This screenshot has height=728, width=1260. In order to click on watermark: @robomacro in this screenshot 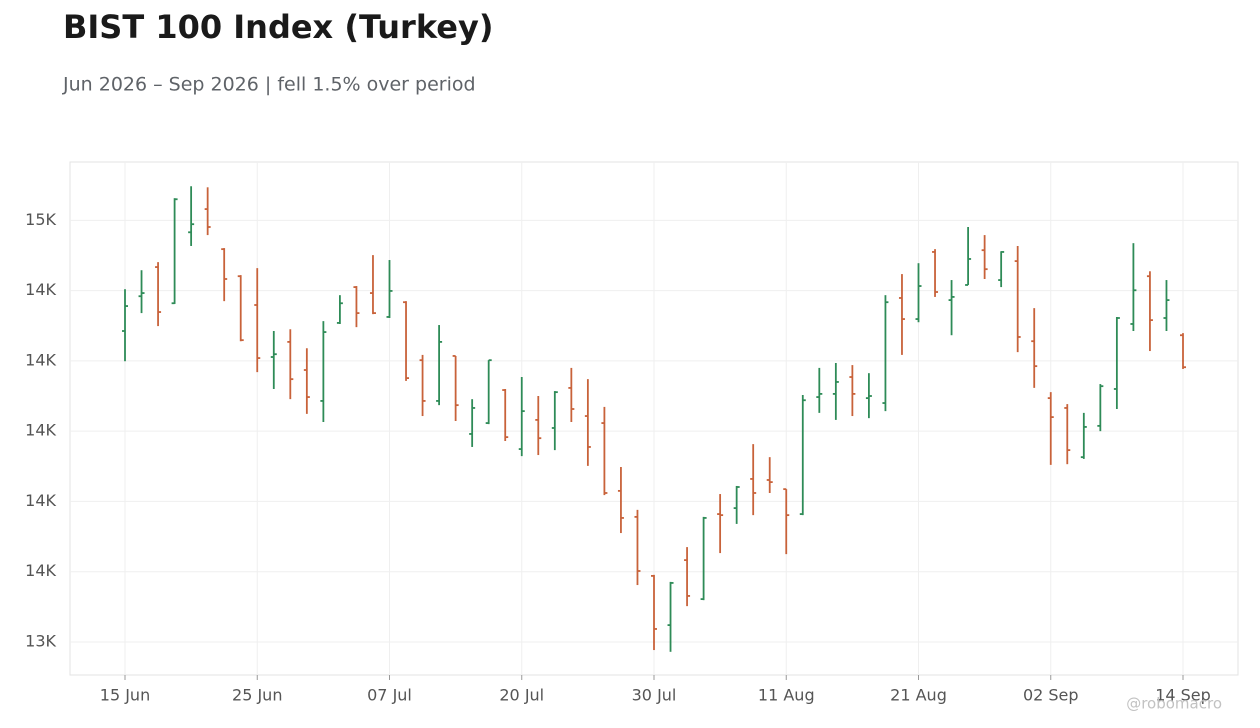, I will do `click(1174, 704)`.